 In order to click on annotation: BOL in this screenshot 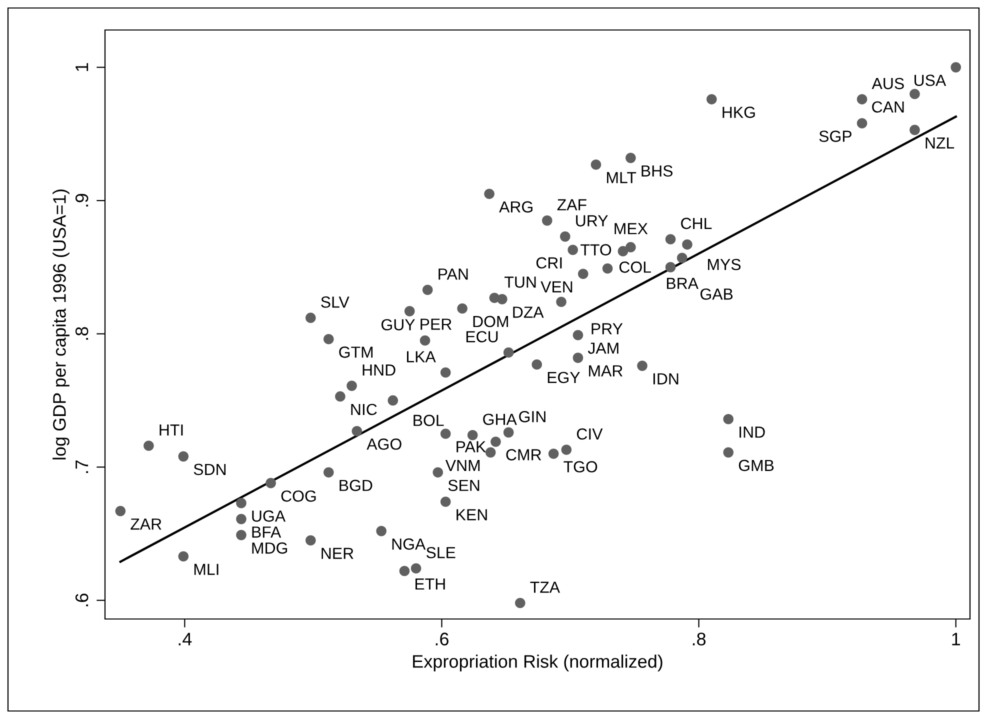, I will do `click(429, 420)`.